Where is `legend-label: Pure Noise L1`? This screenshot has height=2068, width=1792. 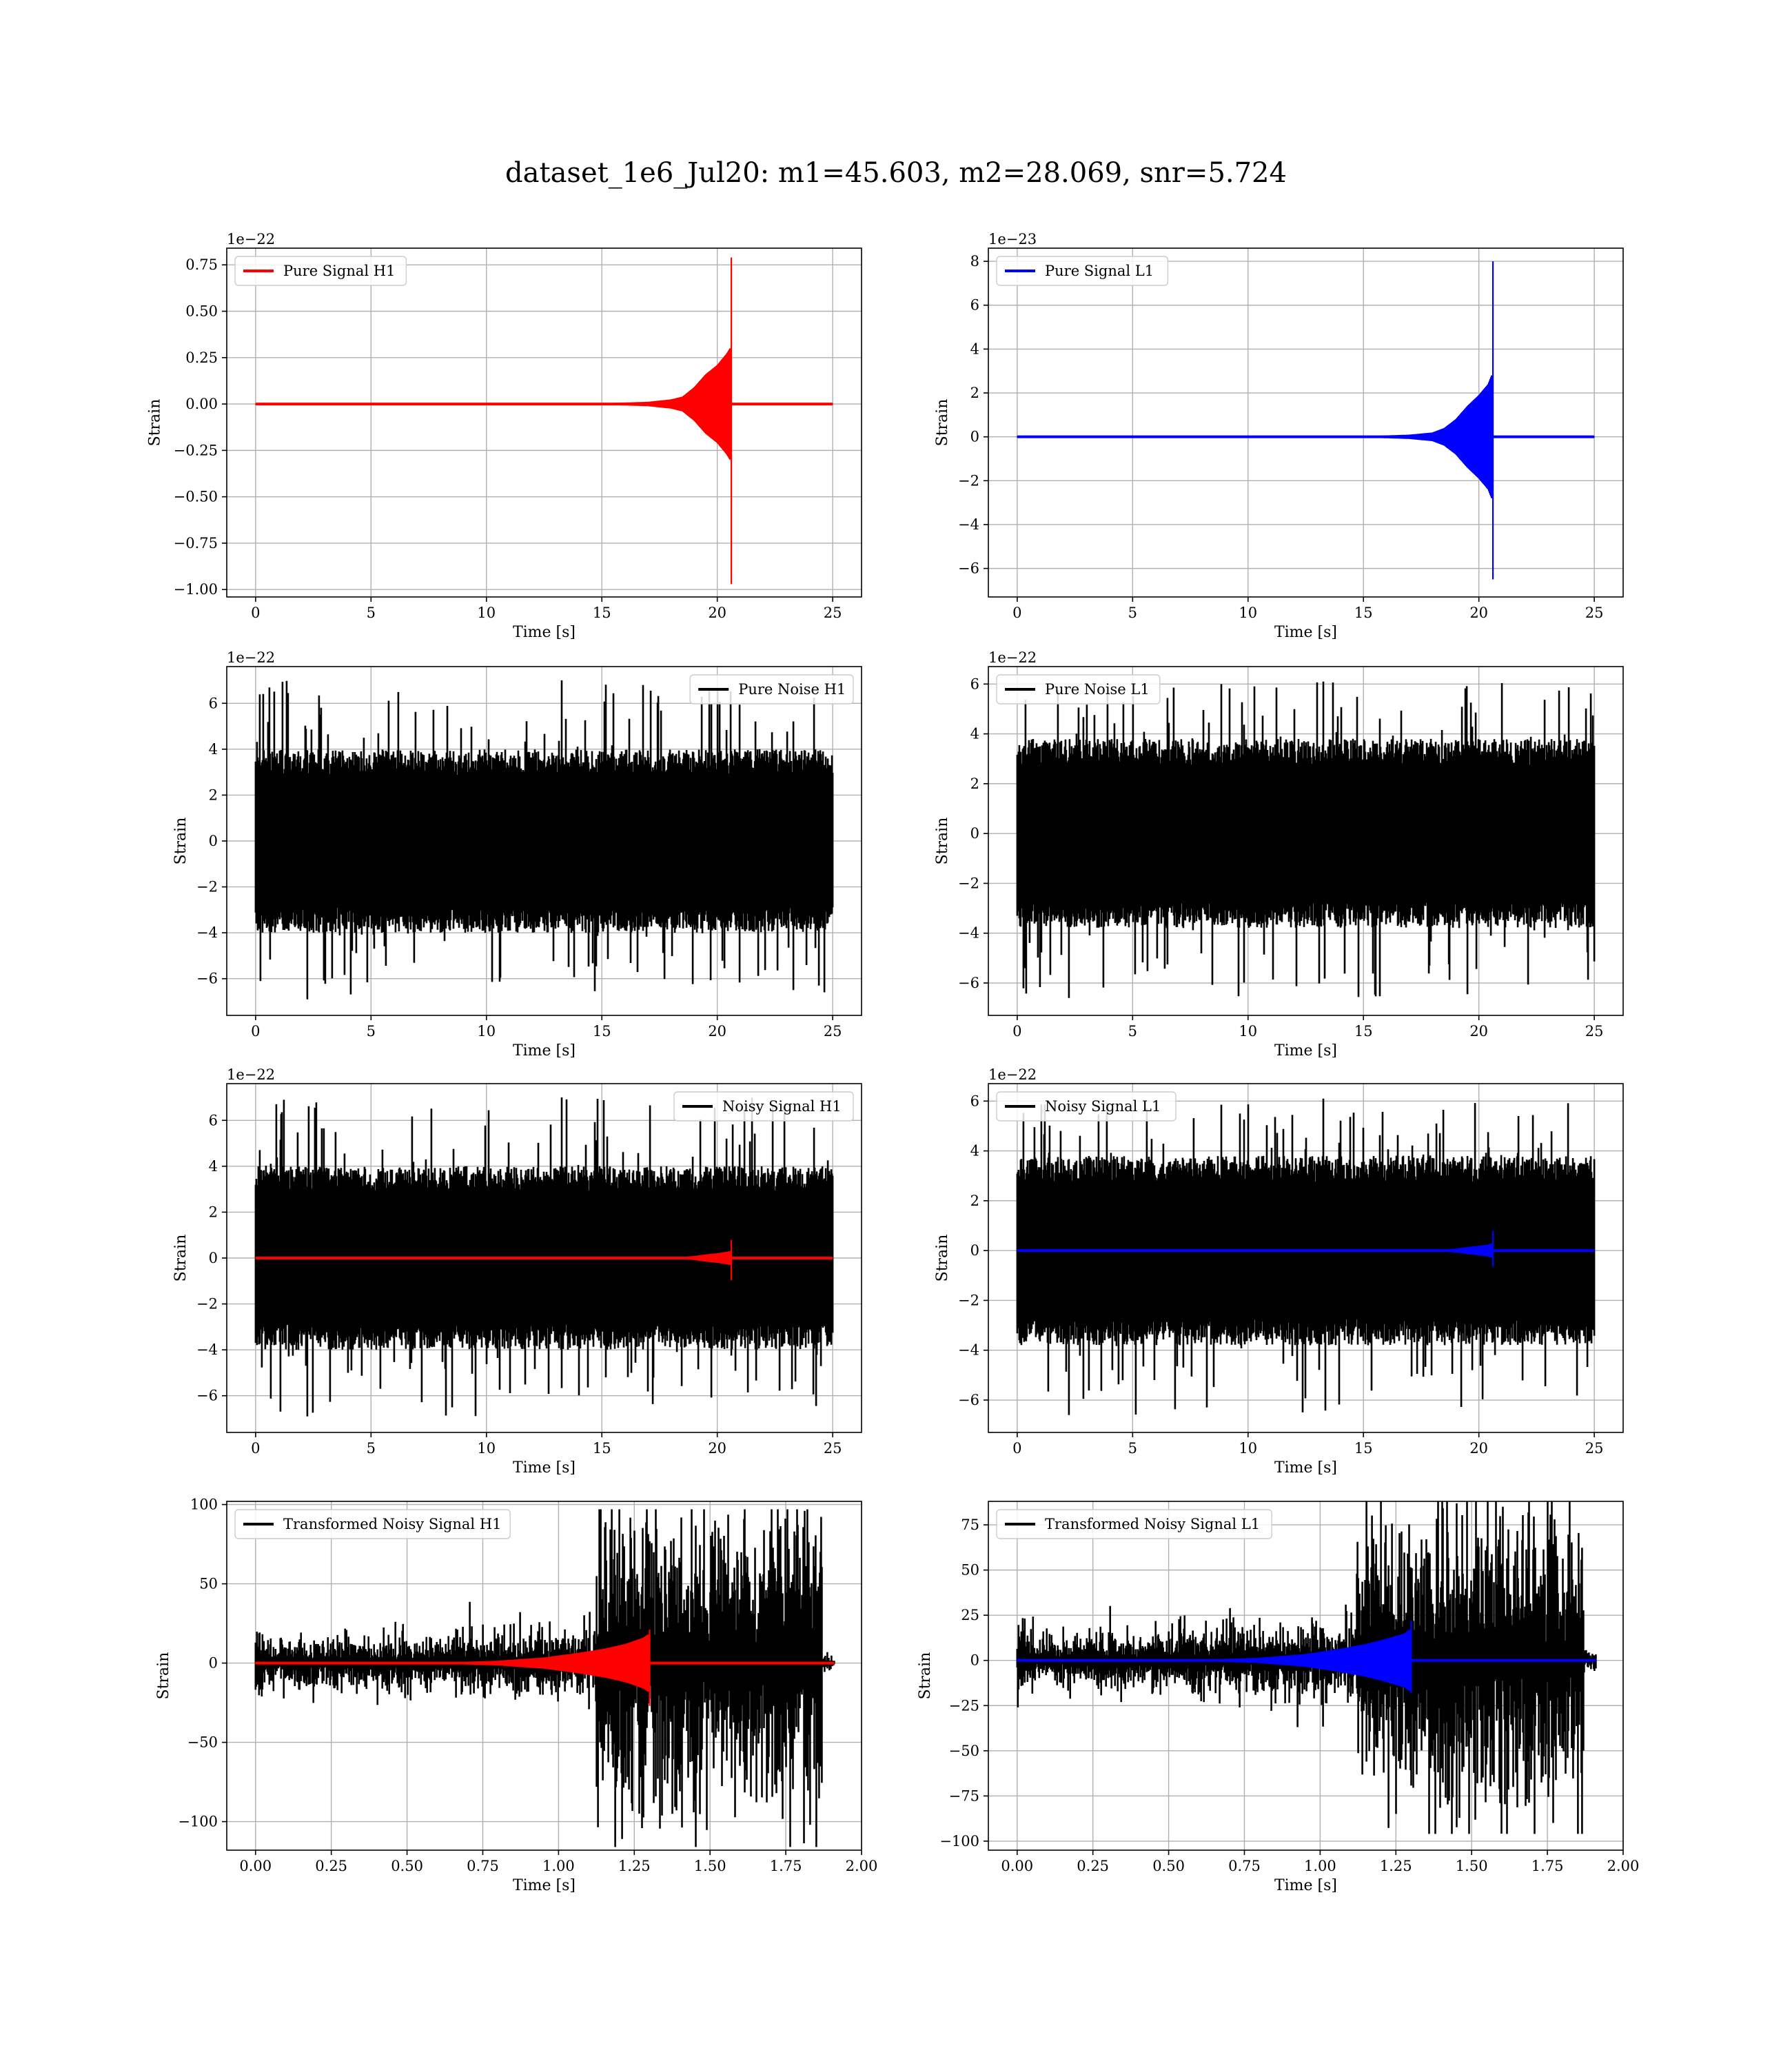
legend-label: Pure Noise L1 is located at coordinates (1097, 689).